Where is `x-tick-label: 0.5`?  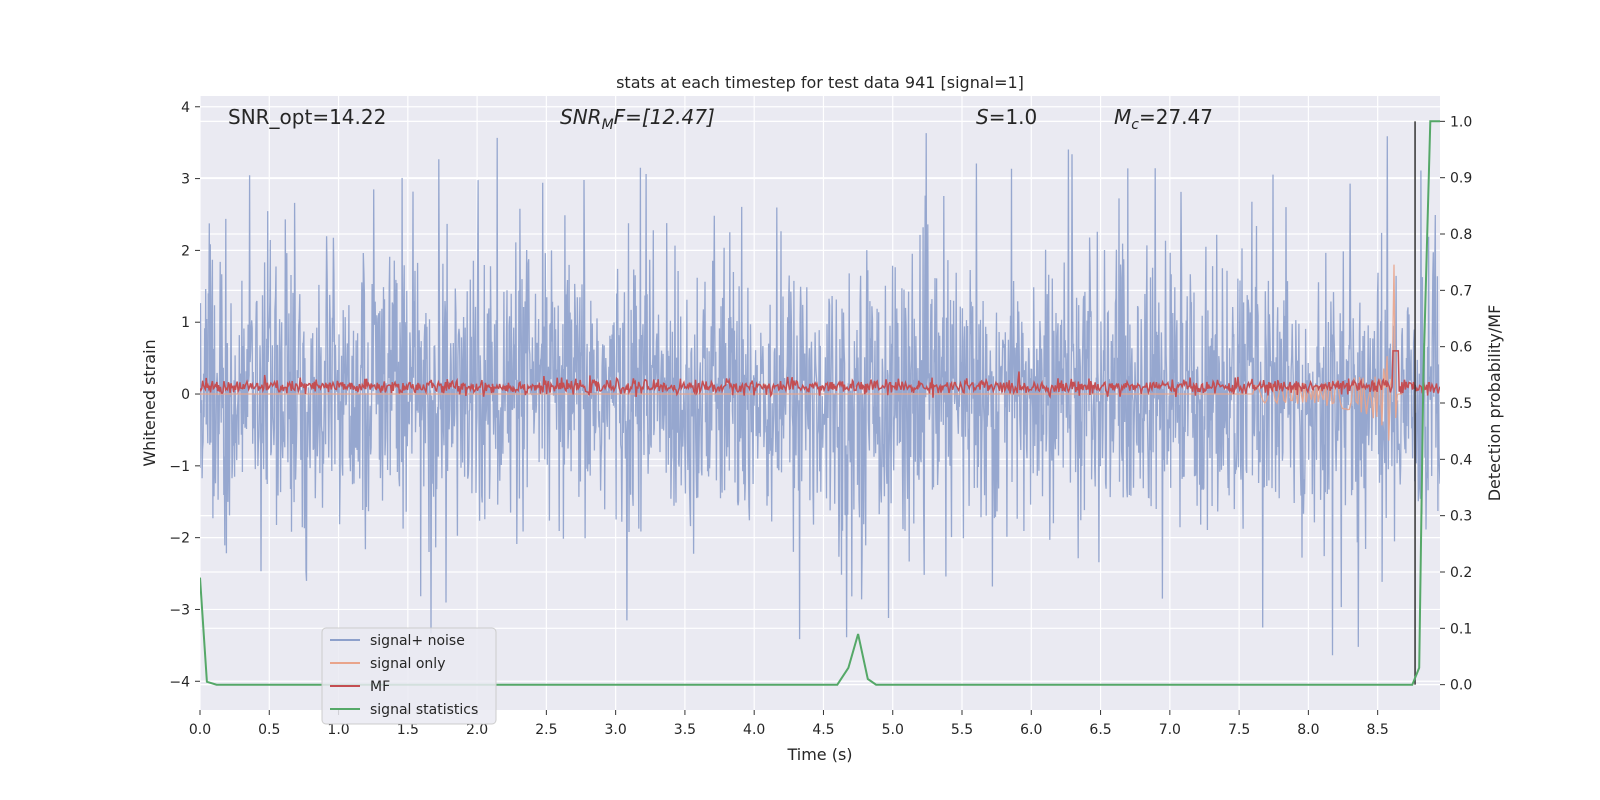
x-tick-label: 0.5 is located at coordinates (269, 730).